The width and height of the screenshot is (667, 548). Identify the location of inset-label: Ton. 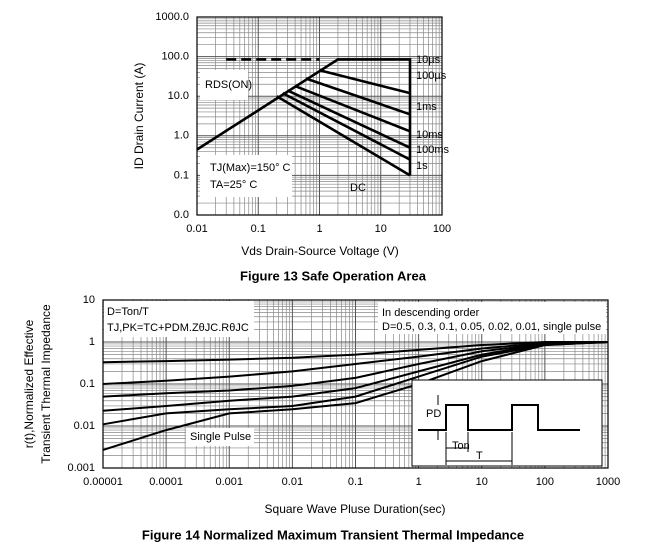
(461, 446).